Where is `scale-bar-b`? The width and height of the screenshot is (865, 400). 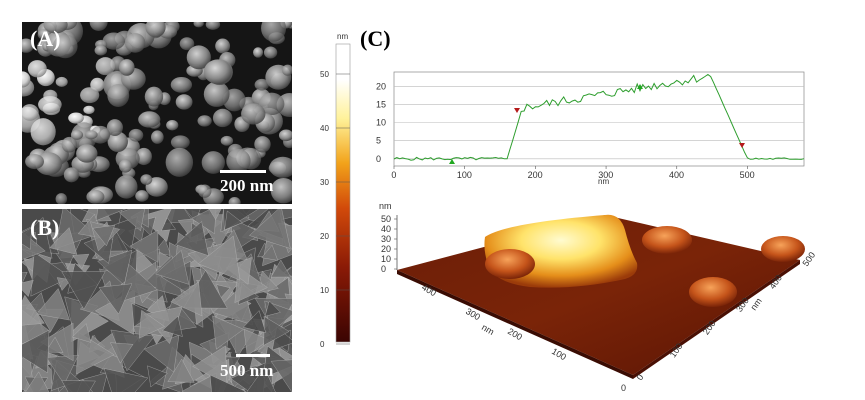
scale-bar-b is located at coordinates (253, 355).